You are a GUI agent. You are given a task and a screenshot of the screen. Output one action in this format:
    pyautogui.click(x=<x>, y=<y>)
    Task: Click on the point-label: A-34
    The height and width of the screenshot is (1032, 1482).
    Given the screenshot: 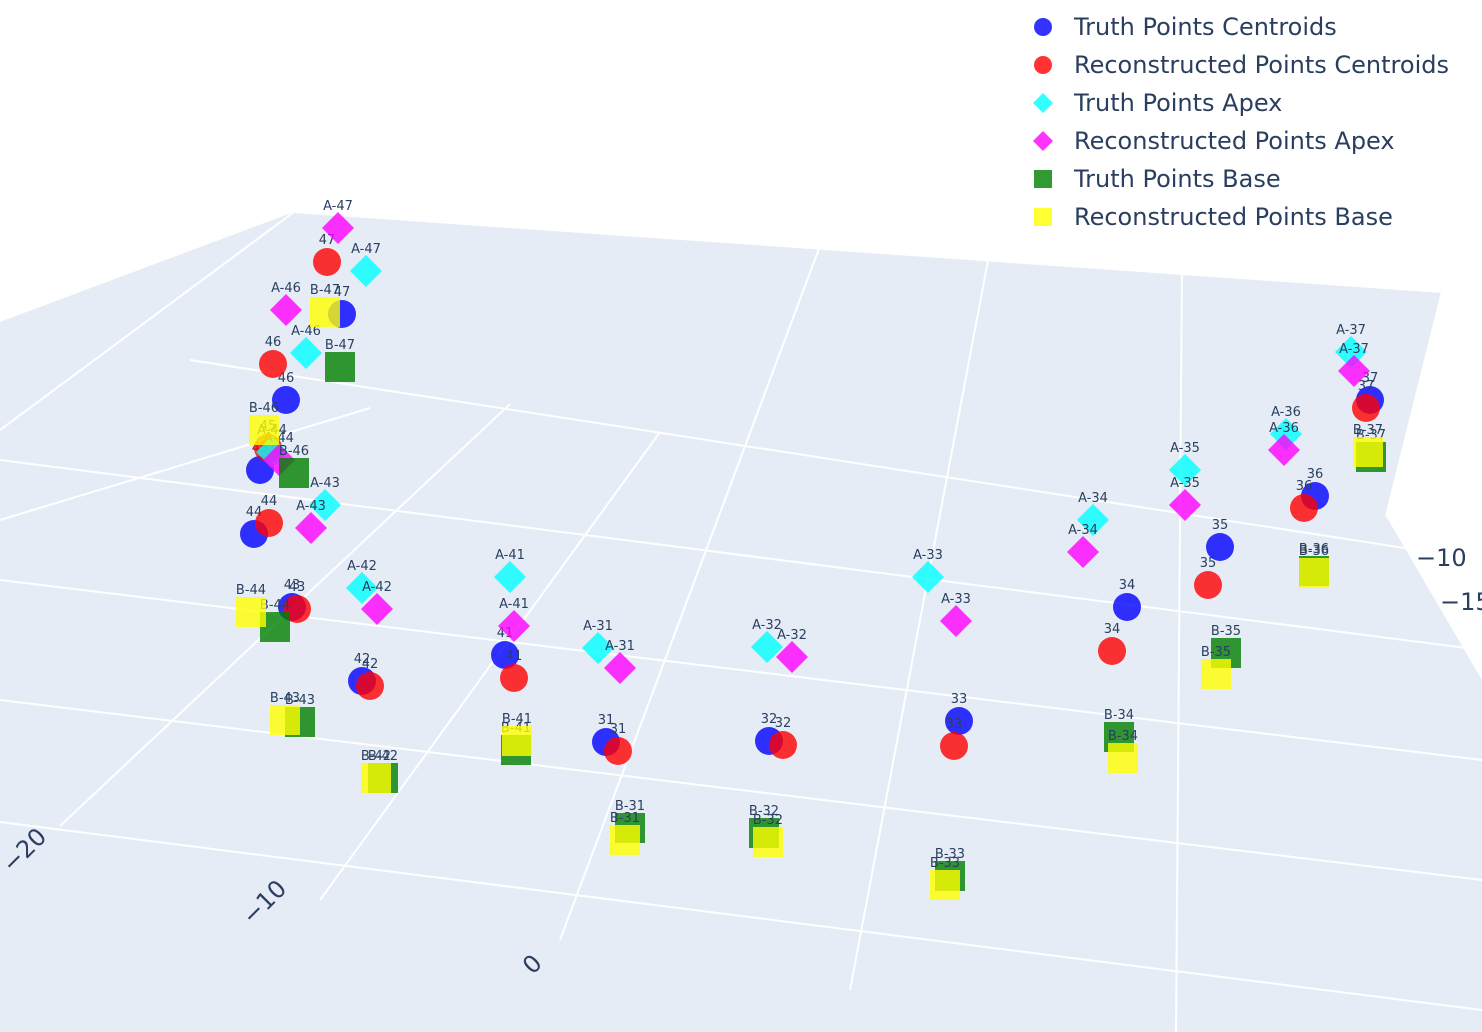 What is the action you would take?
    pyautogui.click(x=1093, y=498)
    